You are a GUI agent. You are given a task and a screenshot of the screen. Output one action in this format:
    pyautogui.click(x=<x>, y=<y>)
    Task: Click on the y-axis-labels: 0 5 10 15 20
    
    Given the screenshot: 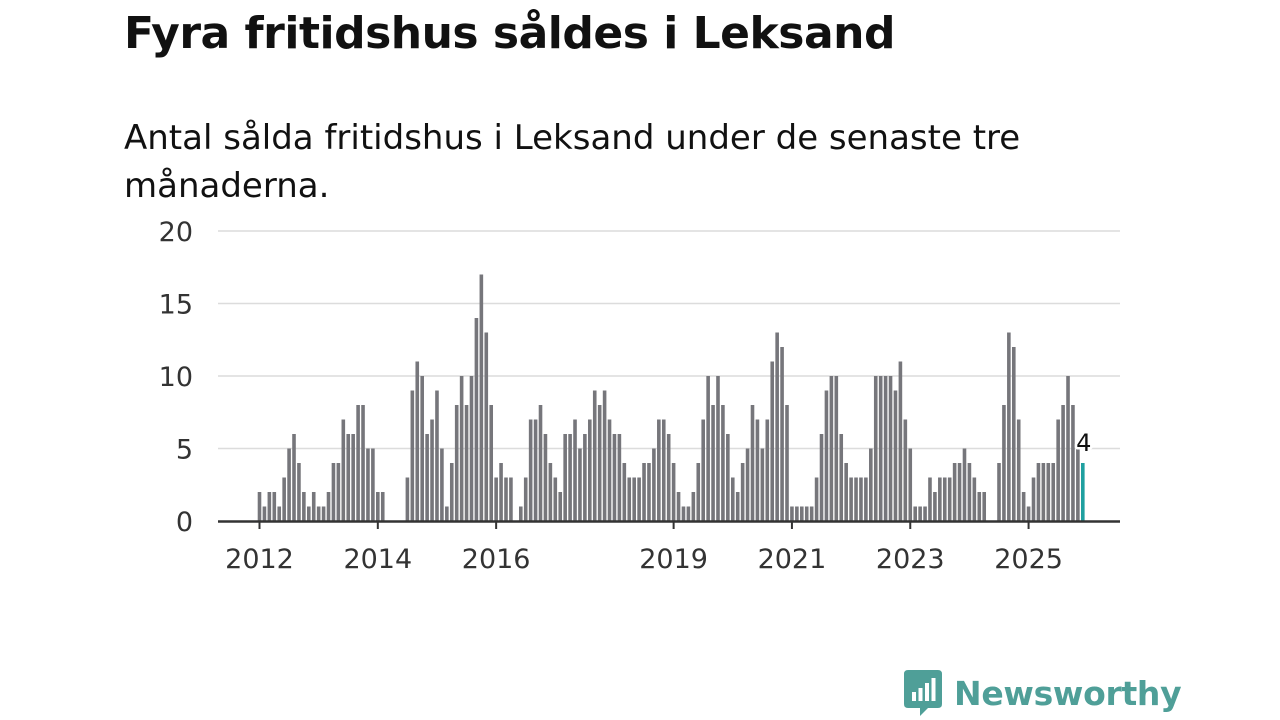 What is the action you would take?
    pyautogui.click(x=176, y=377)
    